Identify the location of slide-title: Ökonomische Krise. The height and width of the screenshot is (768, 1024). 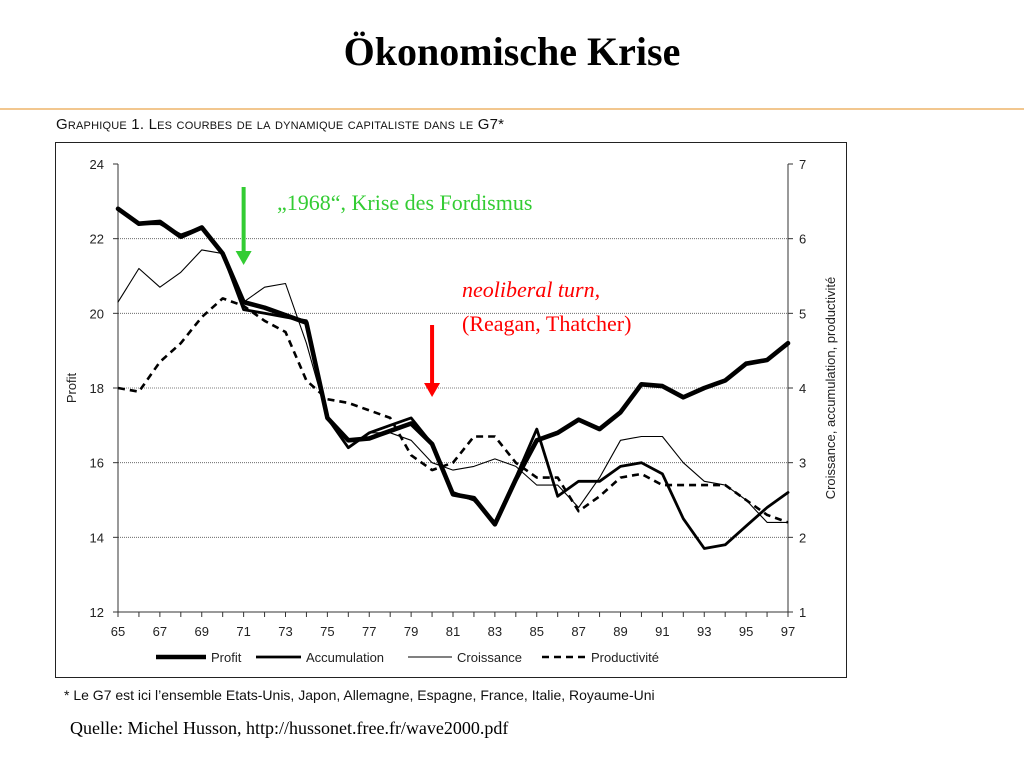
(512, 51).